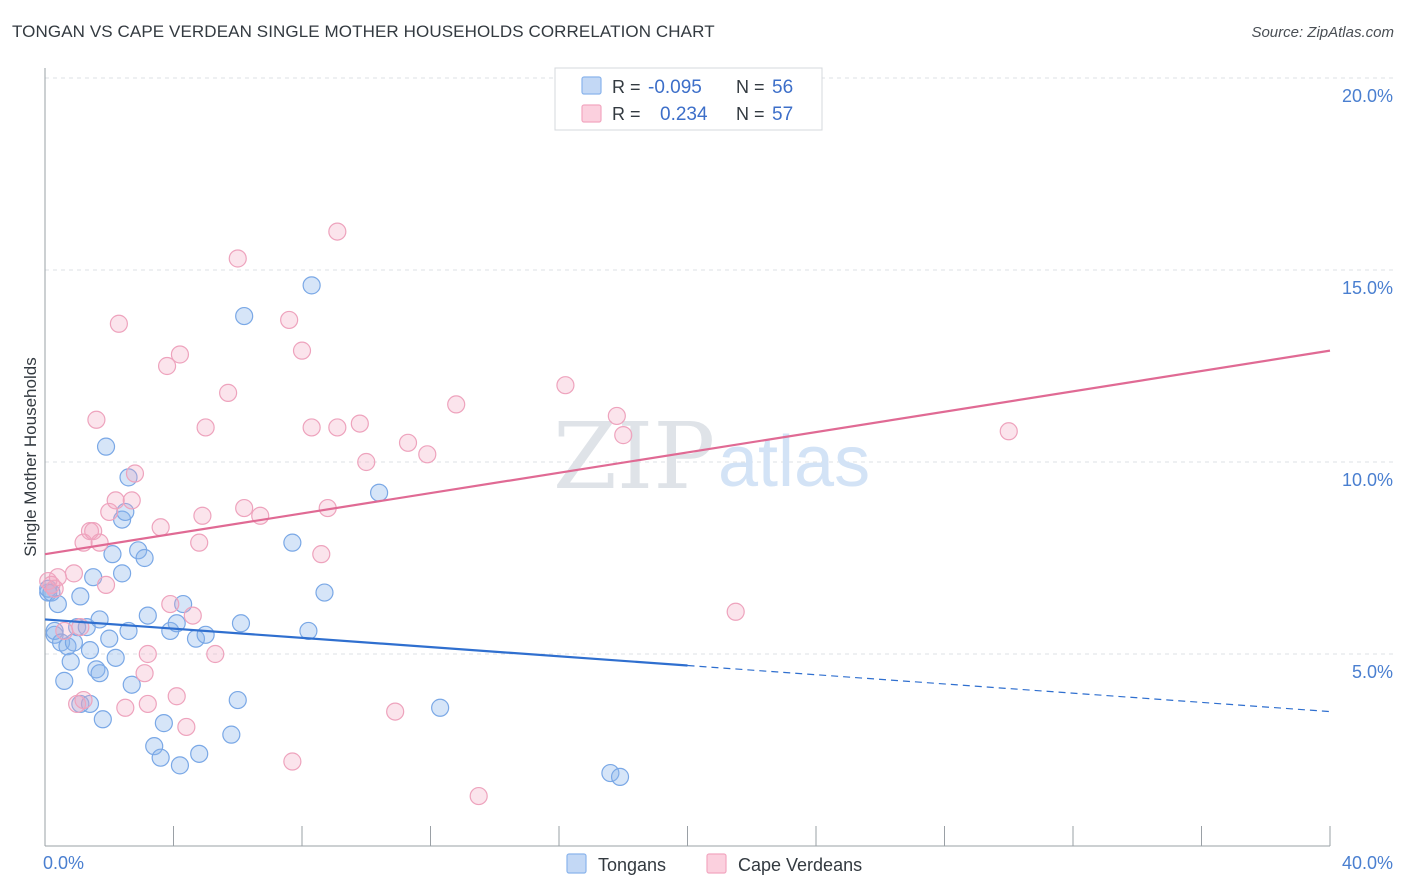 The image size is (1406, 892). Describe the element at coordinates (688, 99) in the screenshot. I see `stats-legend: R = -0.095 N = 56 R = 0.234 N = 57` at that location.